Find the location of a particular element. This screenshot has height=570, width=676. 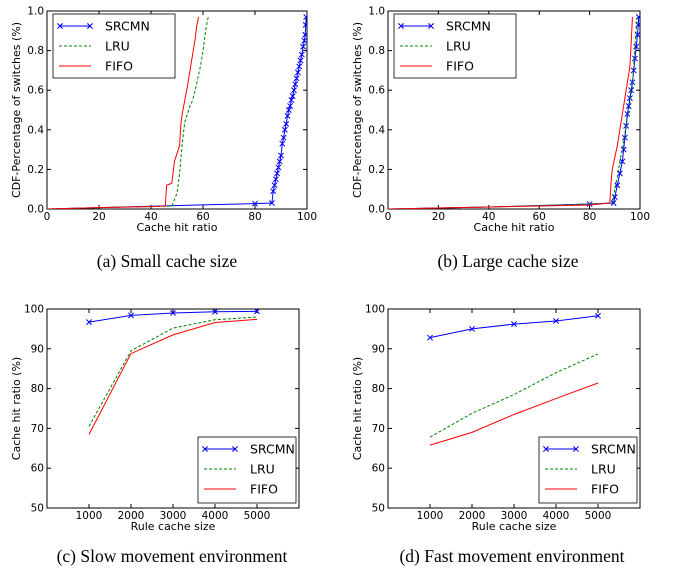

chart-caption: (c) Slow movement environment is located at coordinates (172, 556).